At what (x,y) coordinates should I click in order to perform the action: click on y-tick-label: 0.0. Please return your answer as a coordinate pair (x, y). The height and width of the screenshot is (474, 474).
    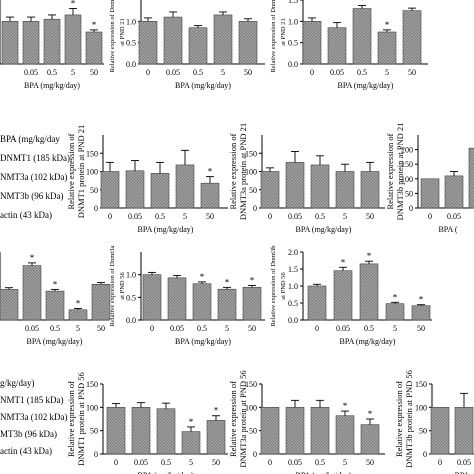
    Looking at the image, I should click on (131, 64).